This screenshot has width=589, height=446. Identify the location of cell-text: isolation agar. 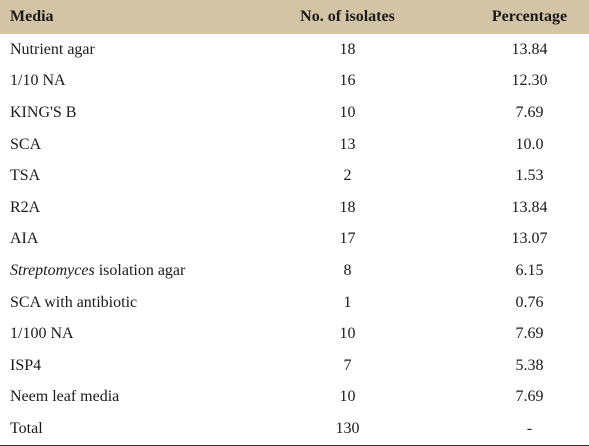
(142, 270).